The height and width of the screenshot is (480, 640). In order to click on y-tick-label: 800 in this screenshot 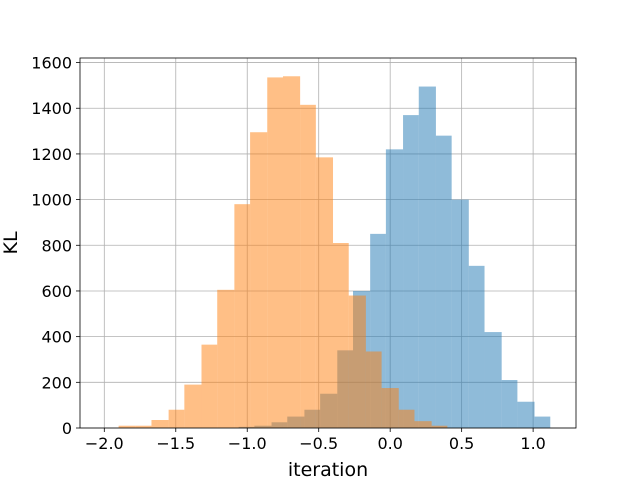, I will do `click(56, 245)`.